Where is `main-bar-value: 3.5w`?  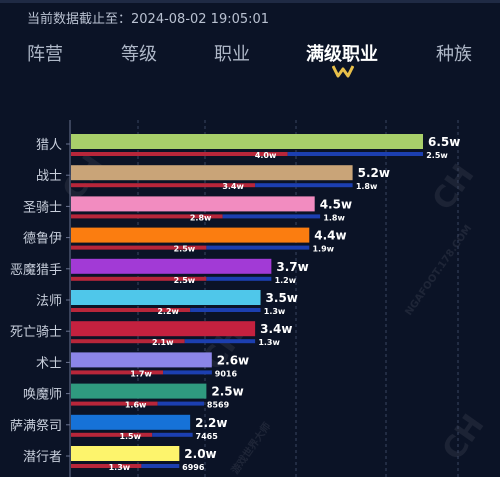
main-bar-value: 3.5w is located at coordinates (282, 298).